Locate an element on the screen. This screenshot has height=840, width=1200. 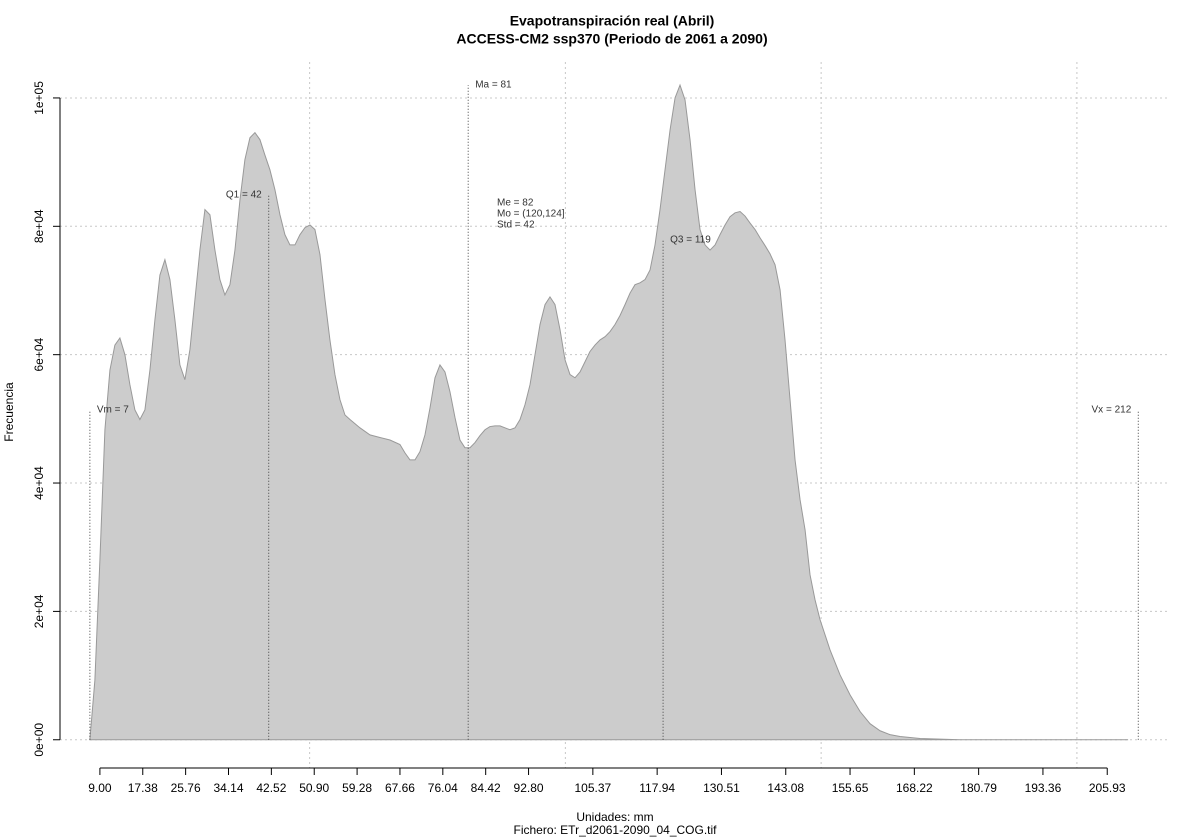
x-tick-label: 143.08 is located at coordinates (785, 788).